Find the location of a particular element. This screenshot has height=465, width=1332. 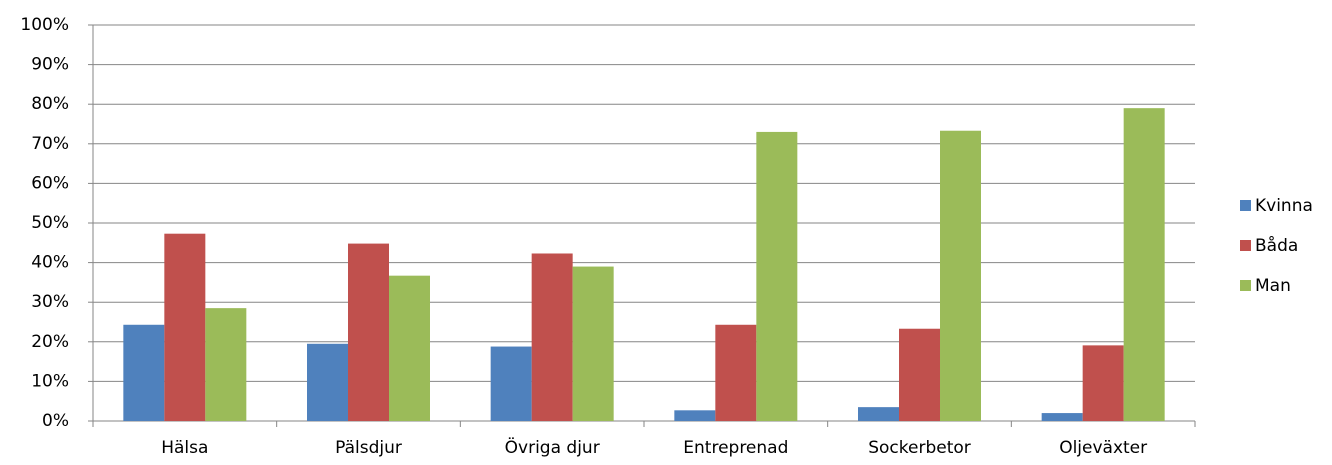

x-tick-label: Hälsa is located at coordinates (184, 448).